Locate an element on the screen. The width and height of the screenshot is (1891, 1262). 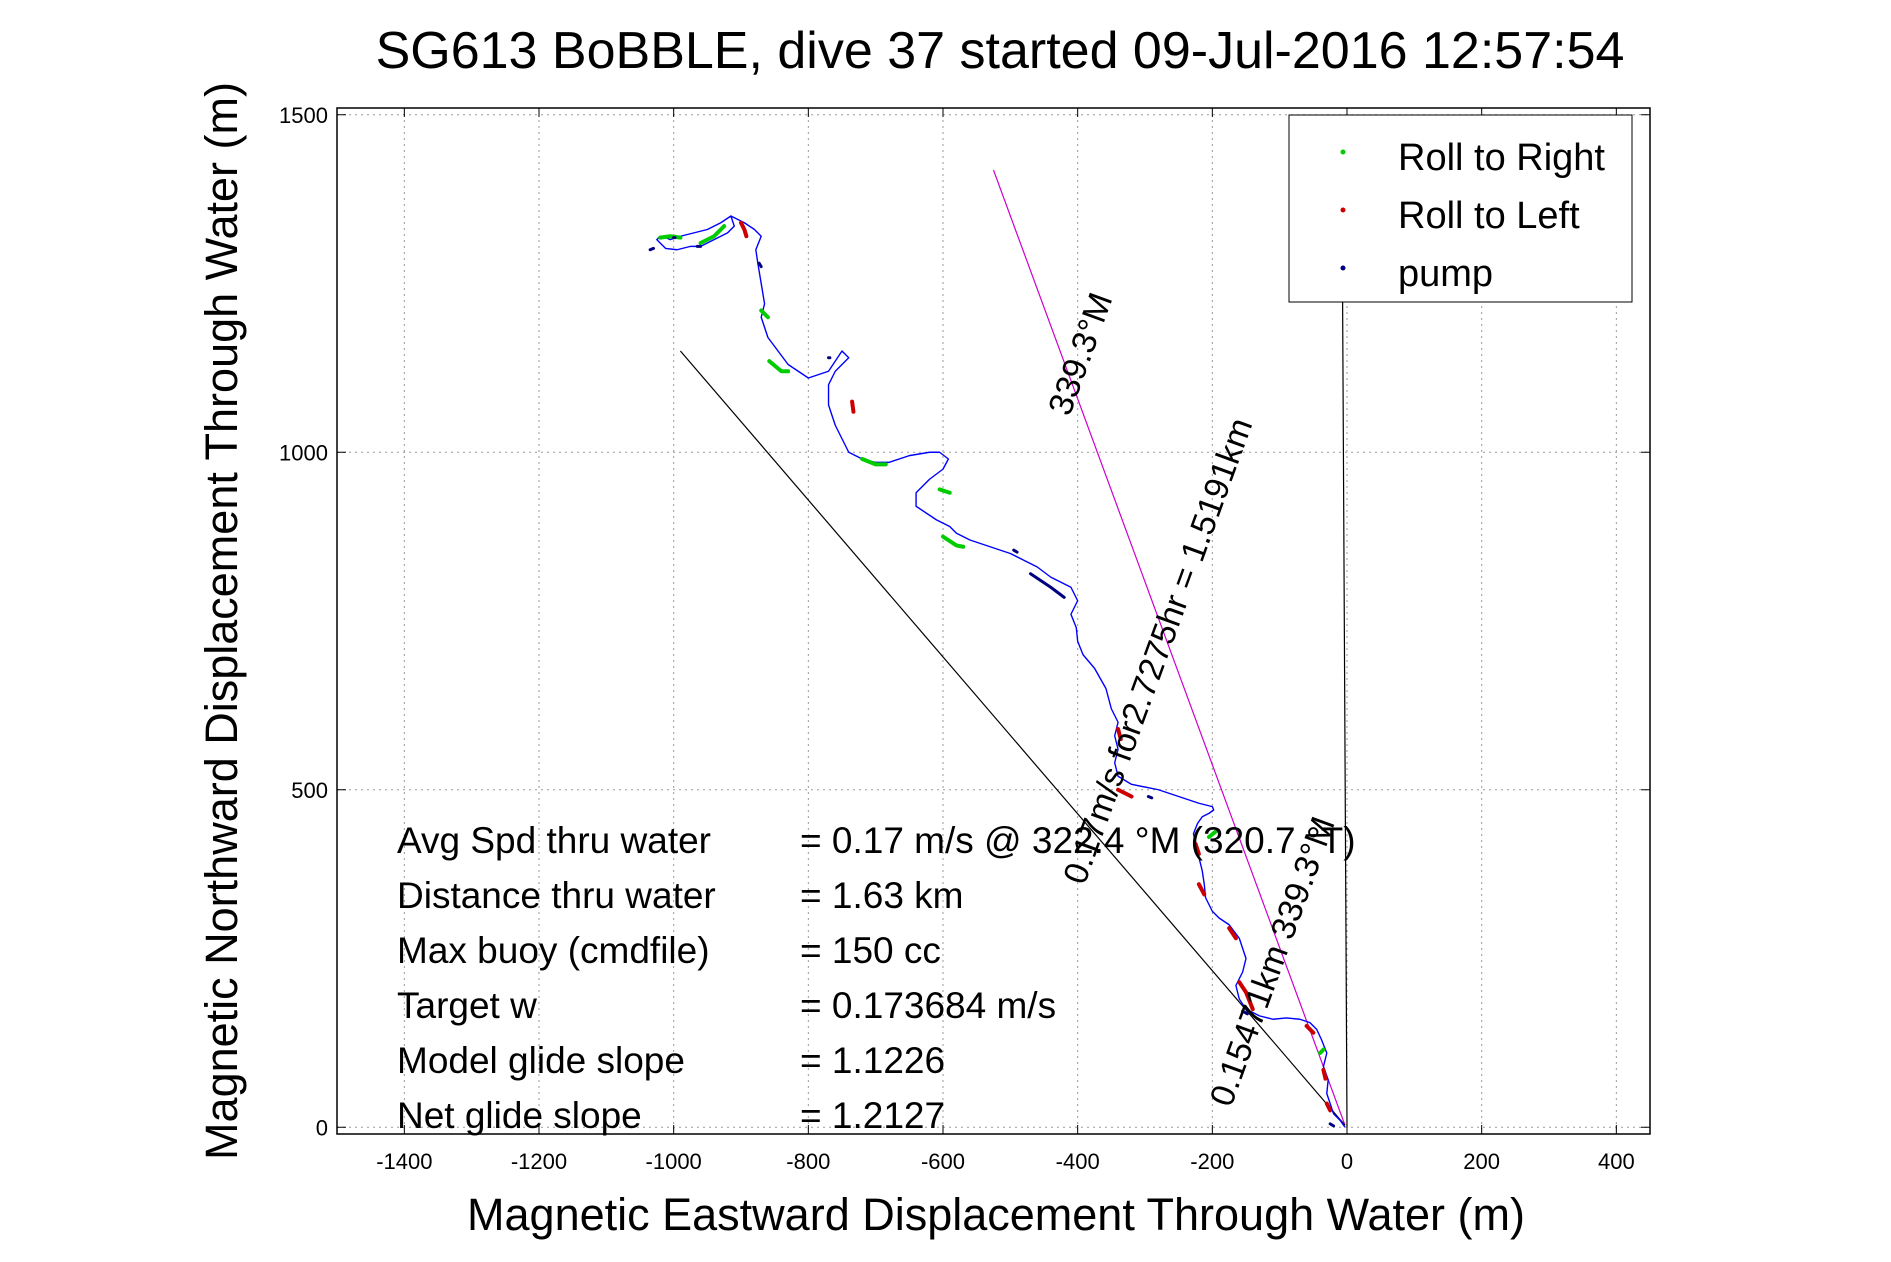
x-tick-label: -200 is located at coordinates (1212, 1161).